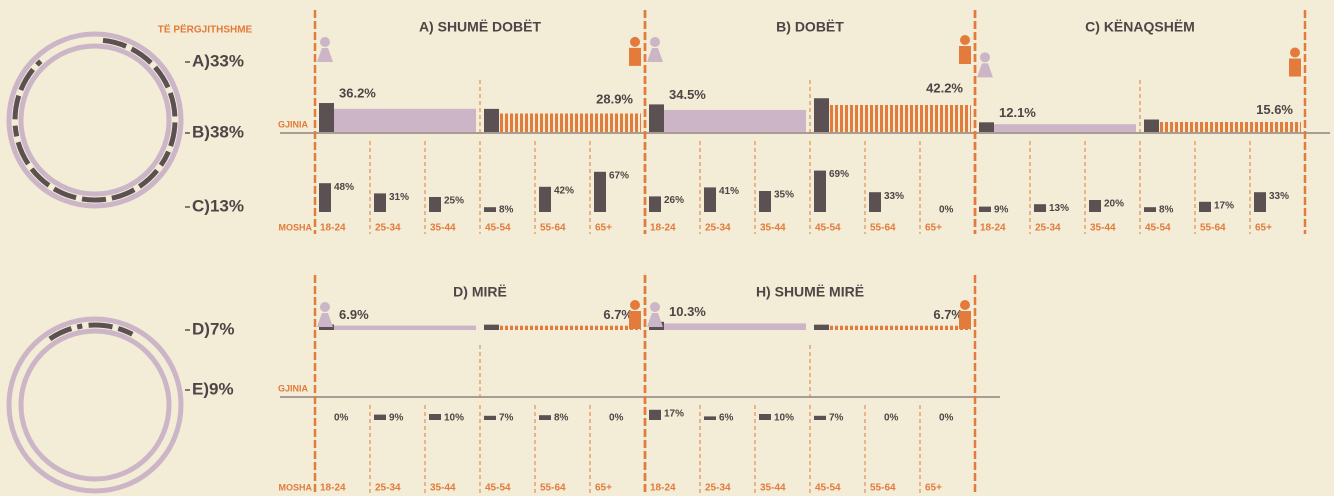  What do you see at coordinates (810, 292) in the screenshot?
I see `panel-title: H) SHUMË MIRË` at bounding box center [810, 292].